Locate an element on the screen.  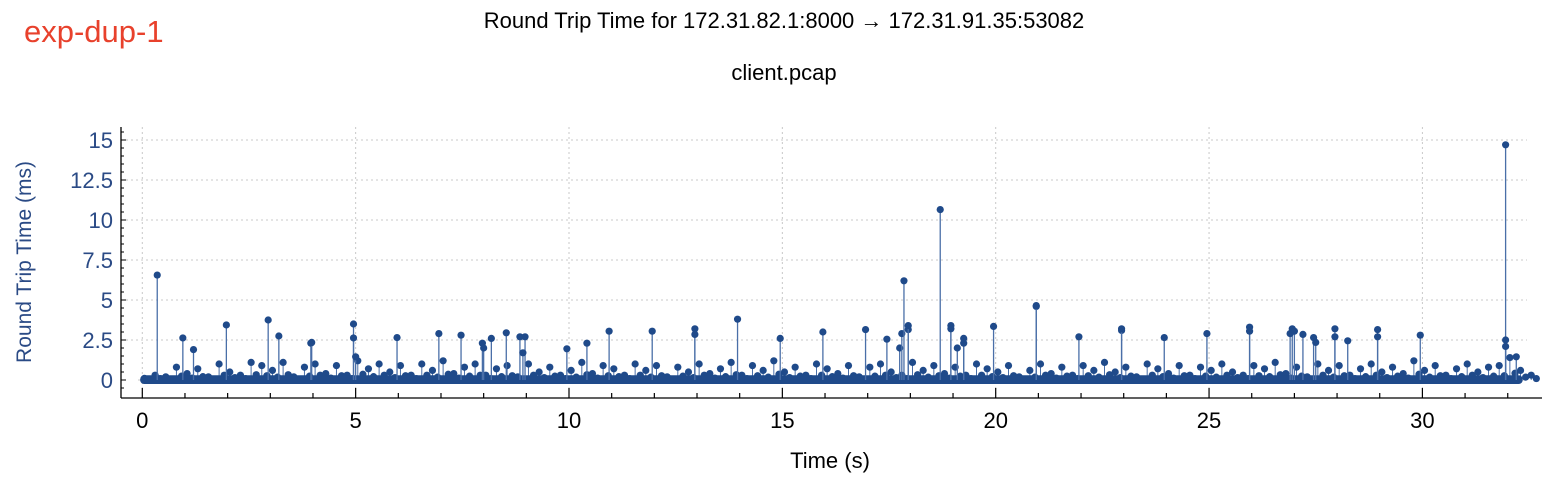
x-tick-label: 15 is located at coordinates (782, 420).